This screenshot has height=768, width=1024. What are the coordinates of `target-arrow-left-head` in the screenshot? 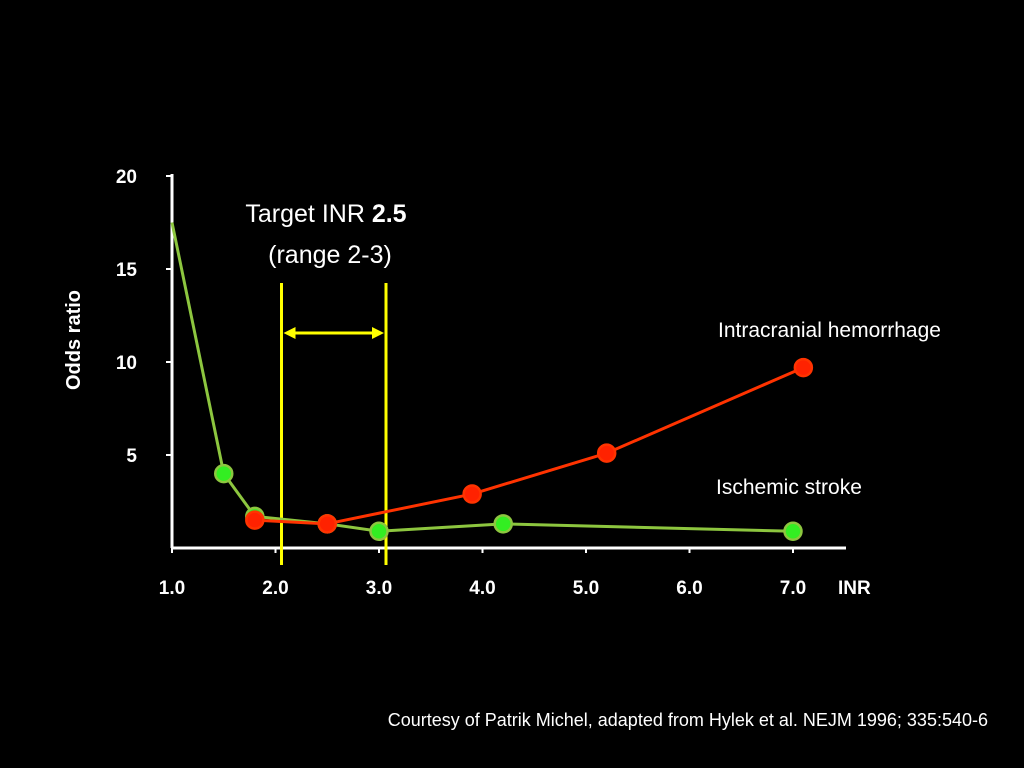 It's located at (289, 333).